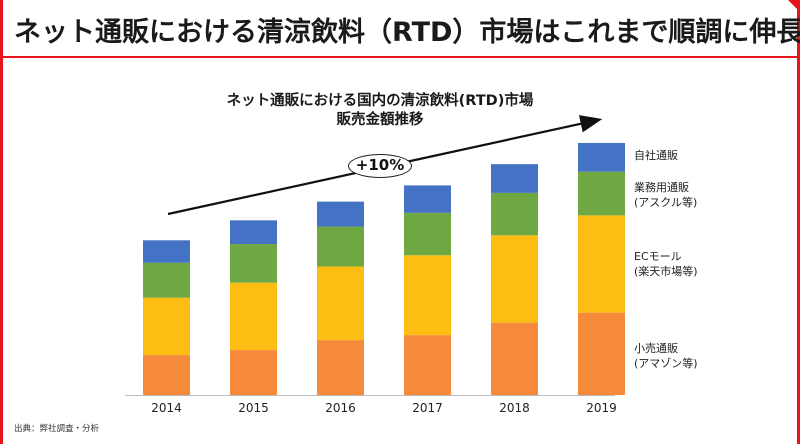 Image resolution: width=800 pixels, height=444 pixels. What do you see at coordinates (658, 256) in the screenshot?
I see `legend-ec-mall-line-1: ECモール` at bounding box center [658, 256].